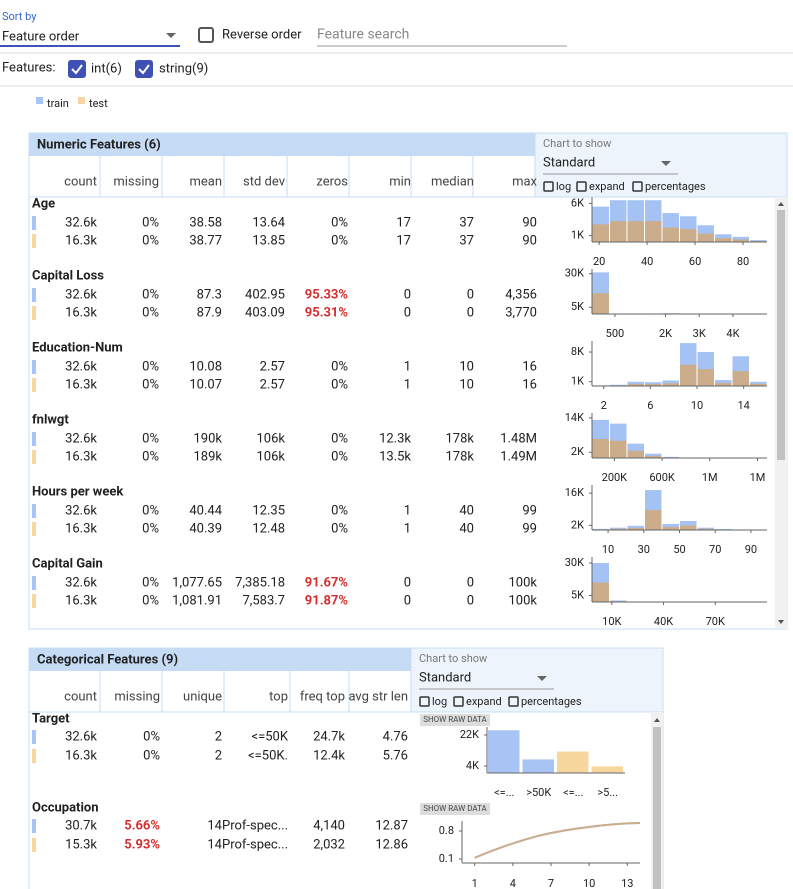 Image resolution: width=793 pixels, height=889 pixels. I want to click on x-tick-label: 20, so click(599, 261).